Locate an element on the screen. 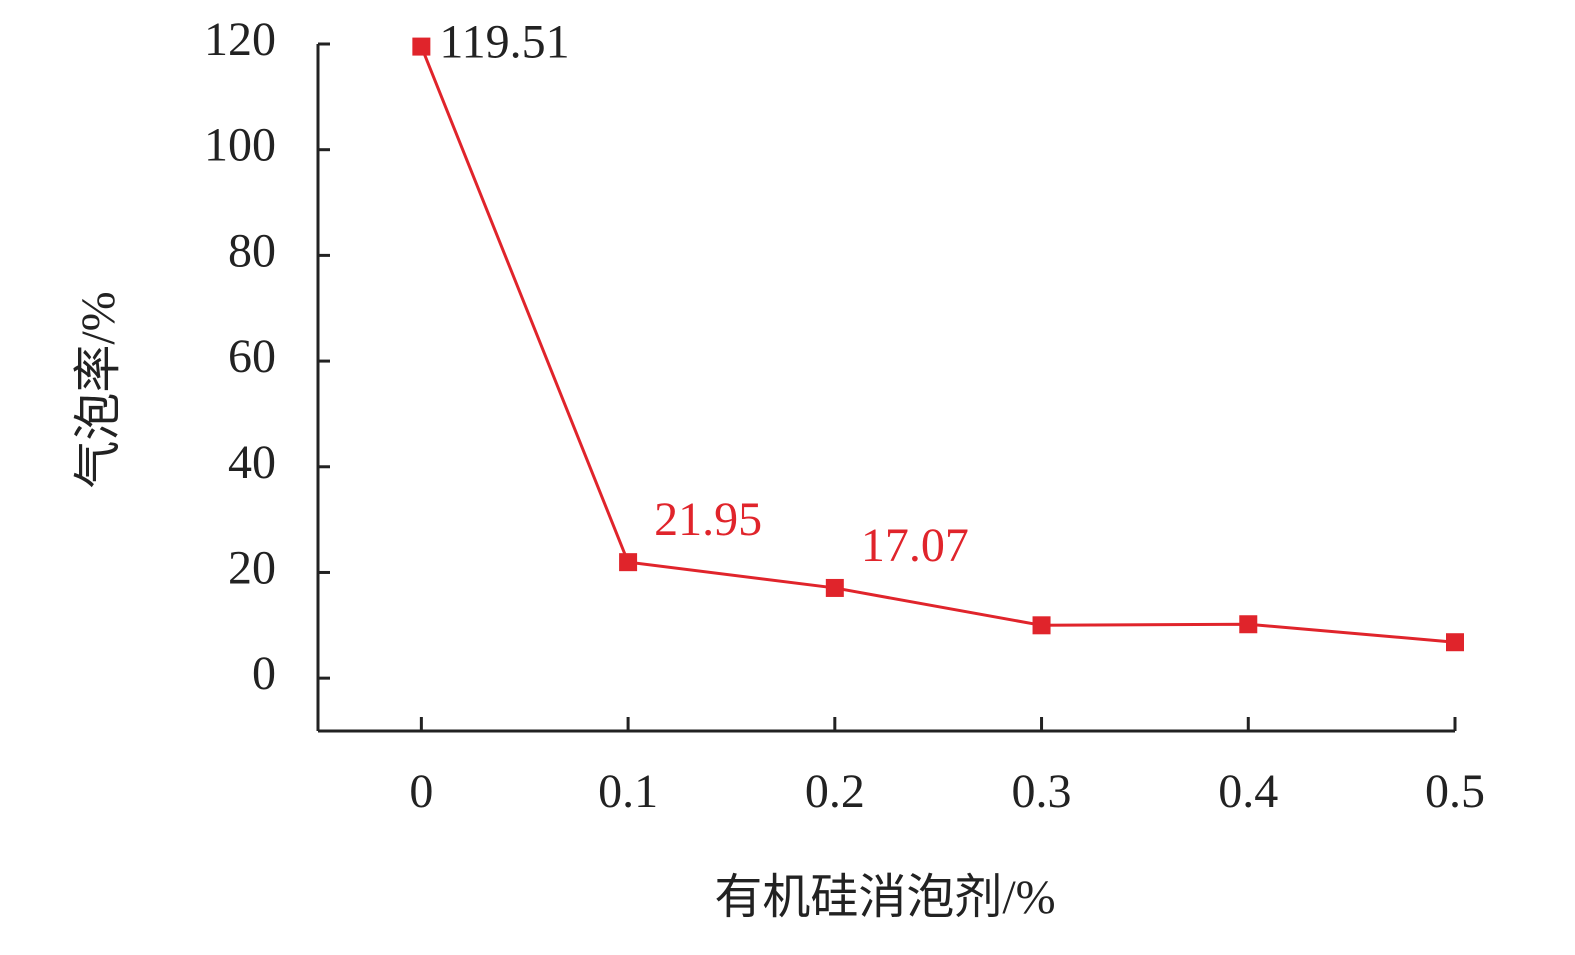  y-tick-label: 100 is located at coordinates (240, 145).